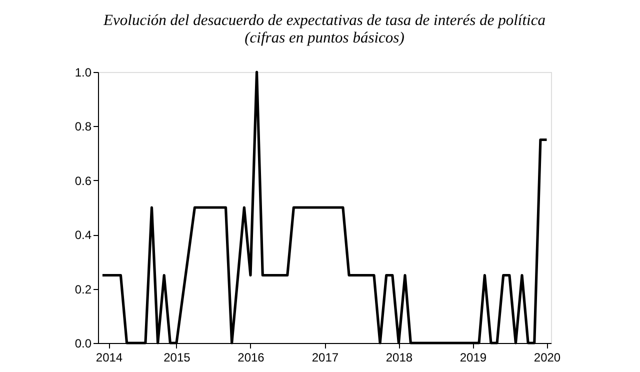 Image resolution: width=640 pixels, height=372 pixels. Describe the element at coordinates (83, 181) in the screenshot. I see `y-tick-label: 0.6` at that location.